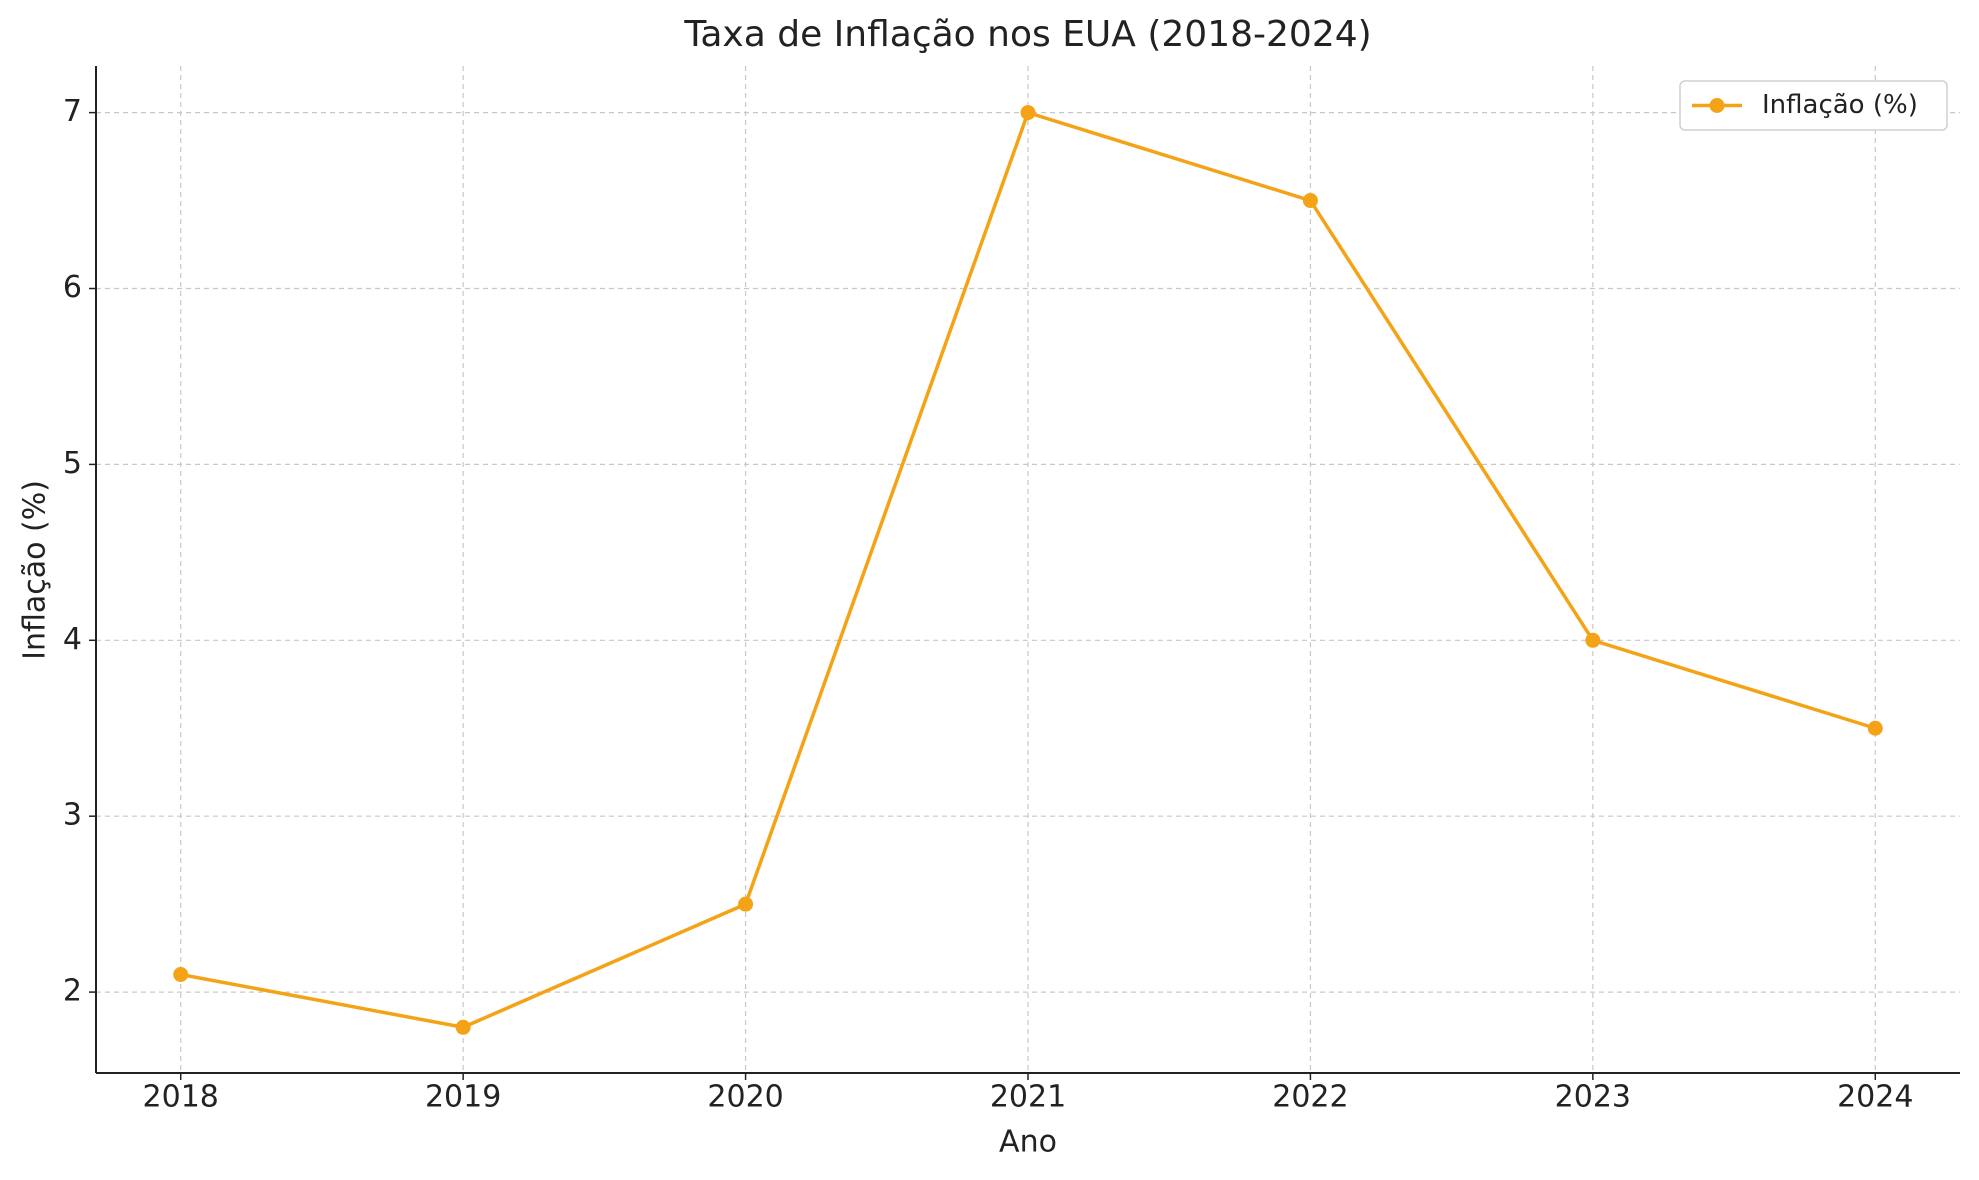  What do you see at coordinates (1028, 1142) in the screenshot?
I see `x-axis-label: Ano` at bounding box center [1028, 1142].